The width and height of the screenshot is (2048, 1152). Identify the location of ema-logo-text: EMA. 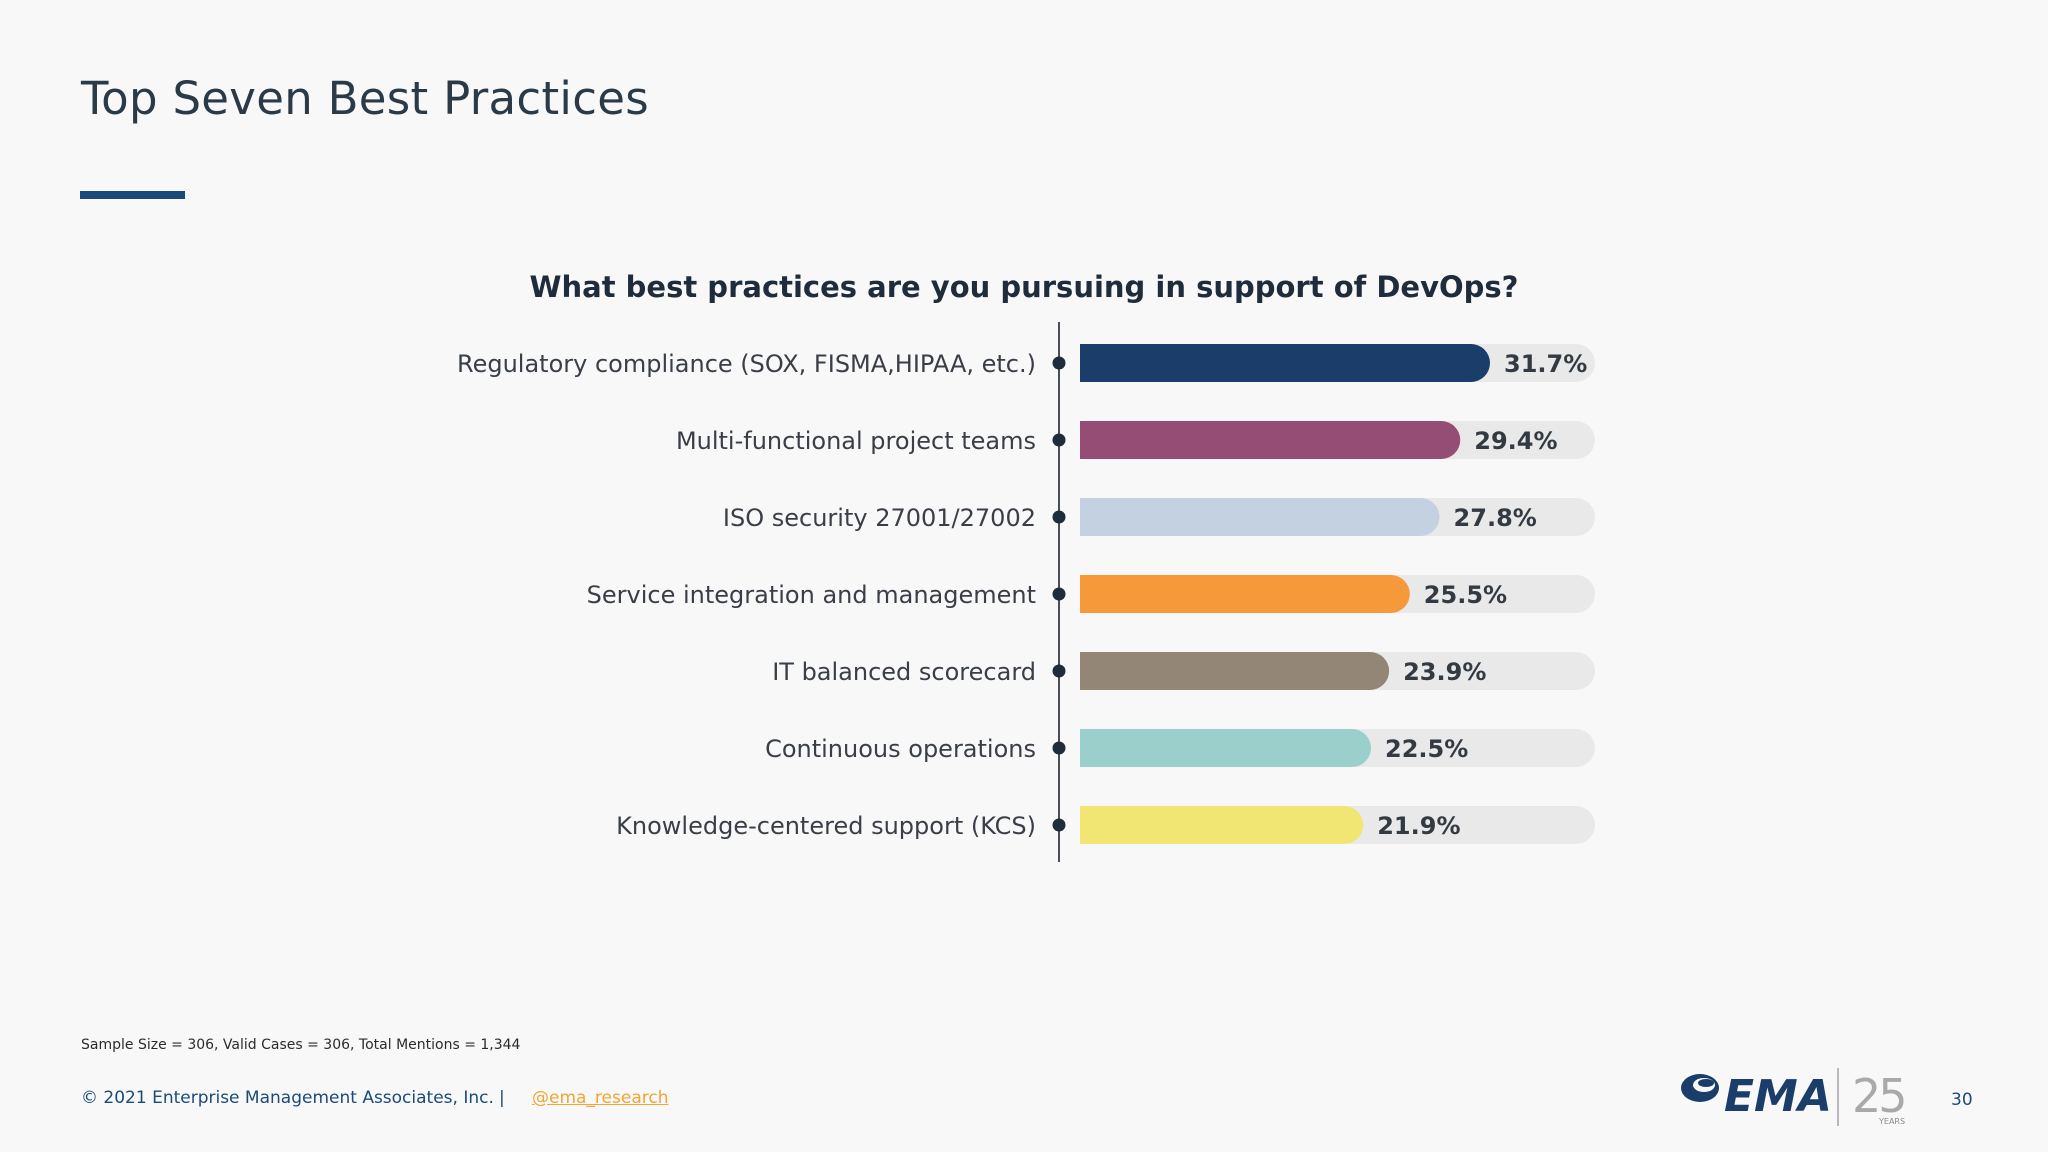
(1778, 1096).